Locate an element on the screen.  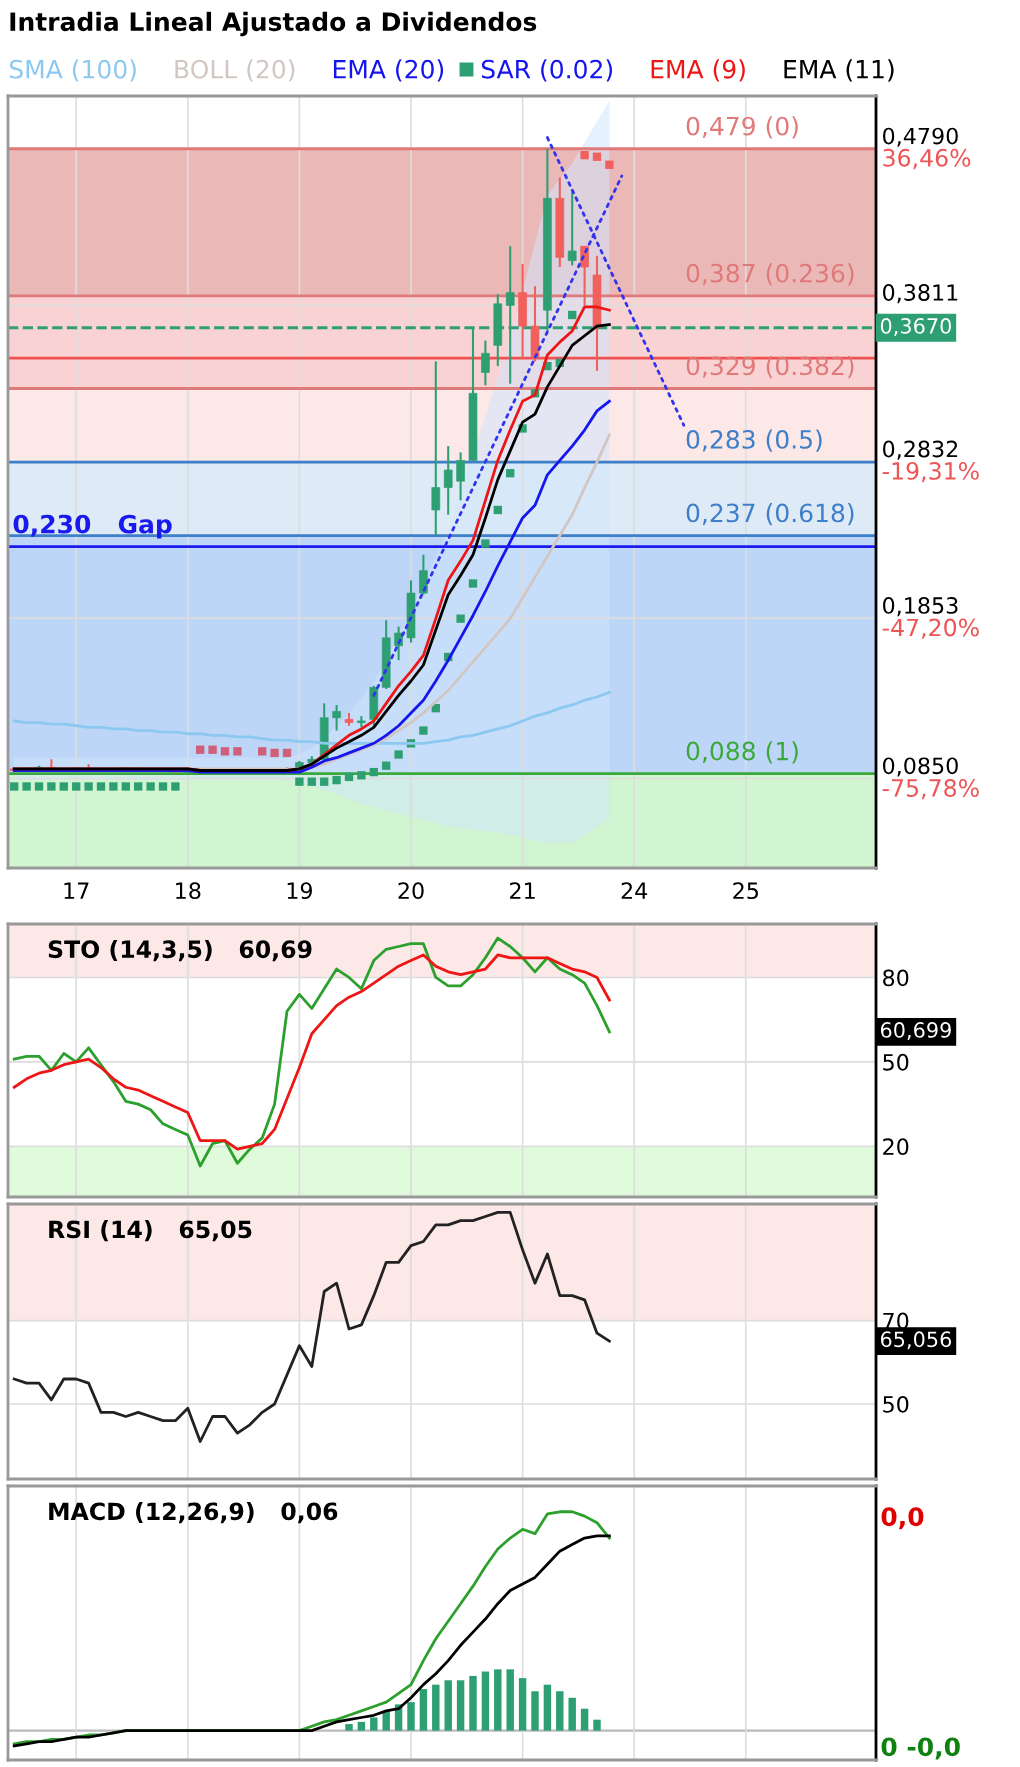
y-tick-label: 80 is located at coordinates (896, 978).